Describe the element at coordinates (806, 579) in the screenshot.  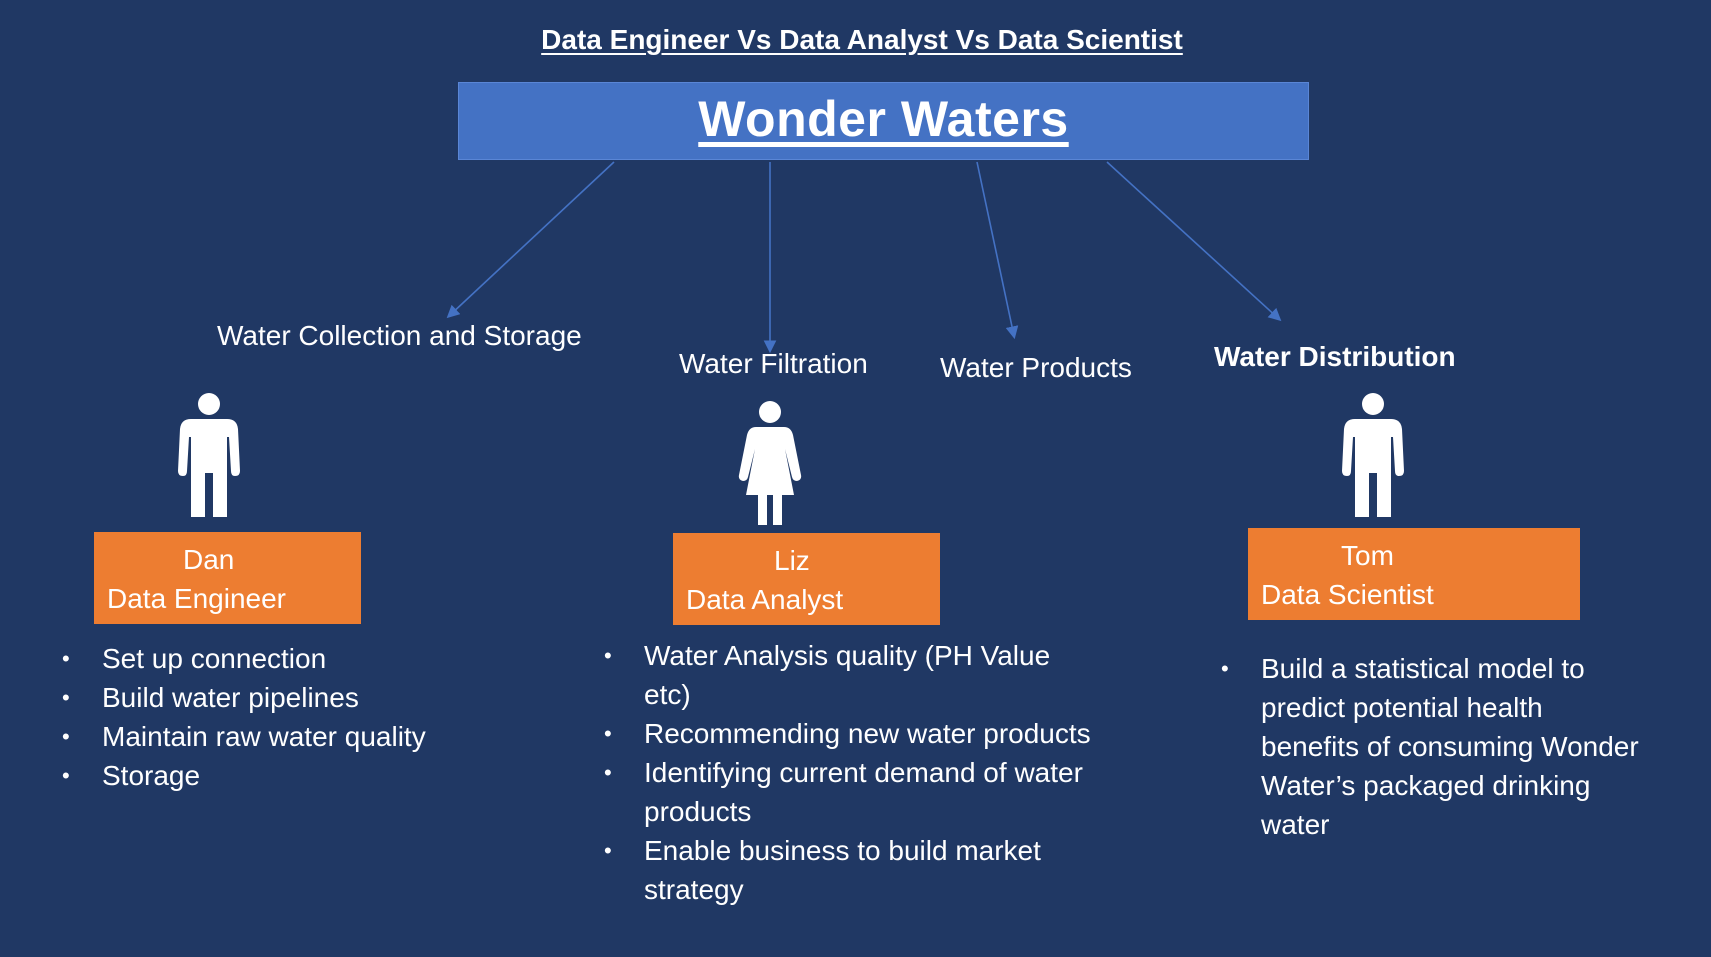
I see `role-box-data-analyst: Liz Data Analyst` at that location.